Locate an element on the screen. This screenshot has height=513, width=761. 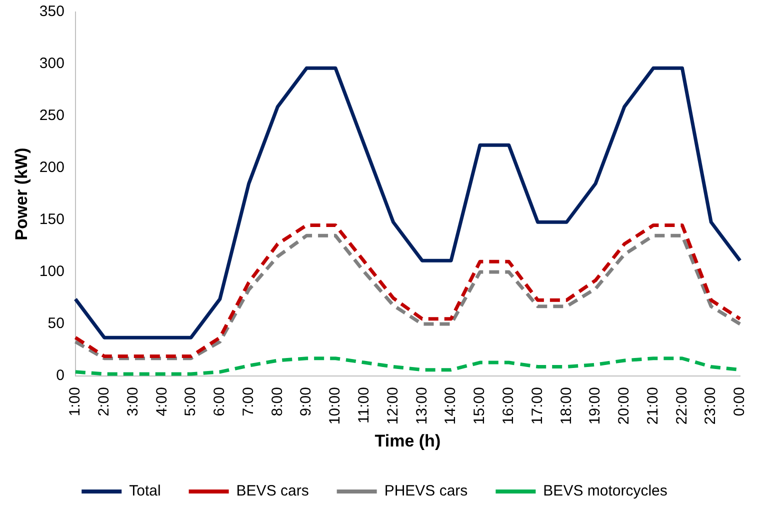
x-tick-label: 7:00 is located at coordinates (248, 401).